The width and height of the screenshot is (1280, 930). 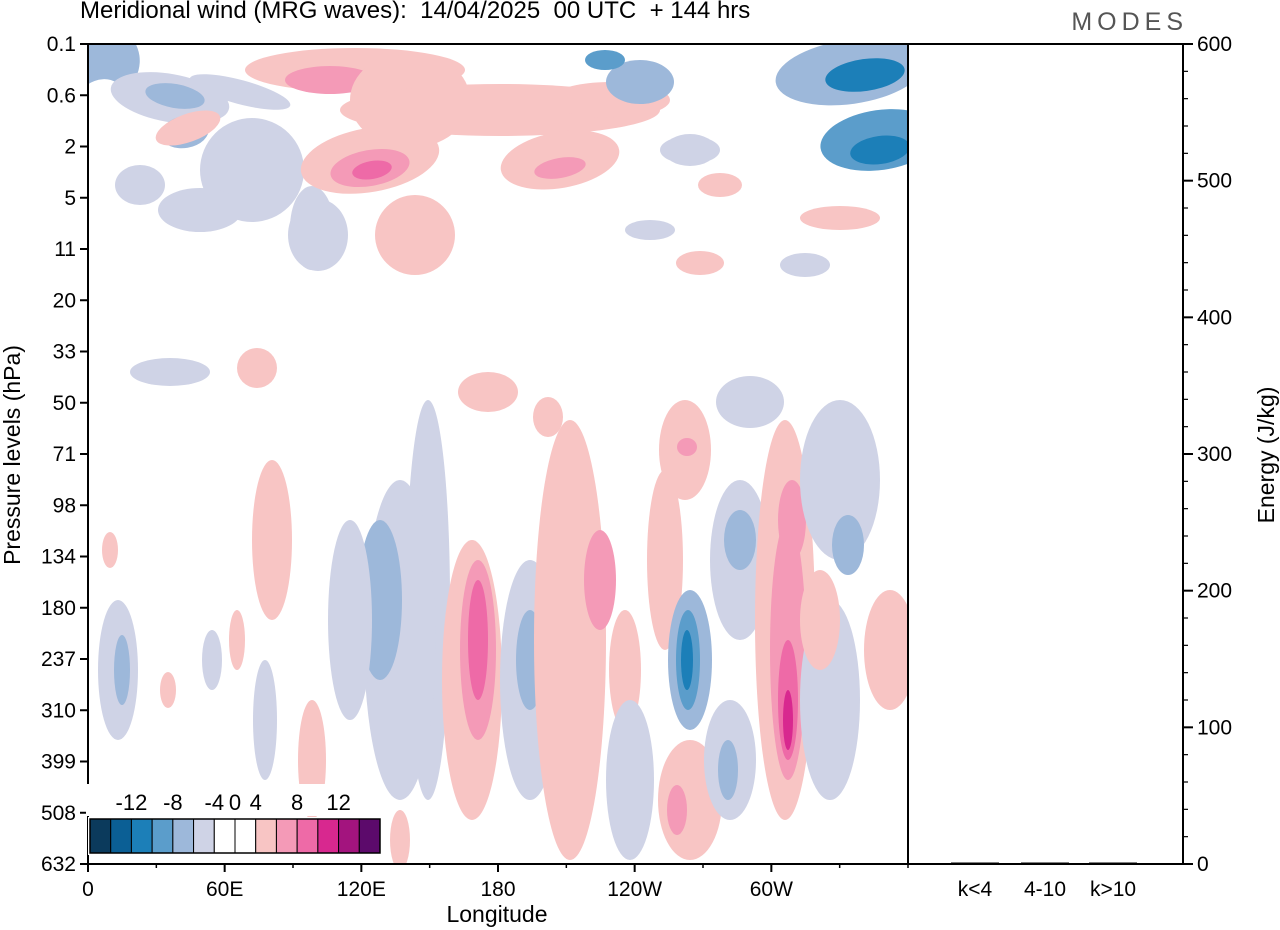 I want to click on colorbar-label: 8, so click(x=297, y=802).